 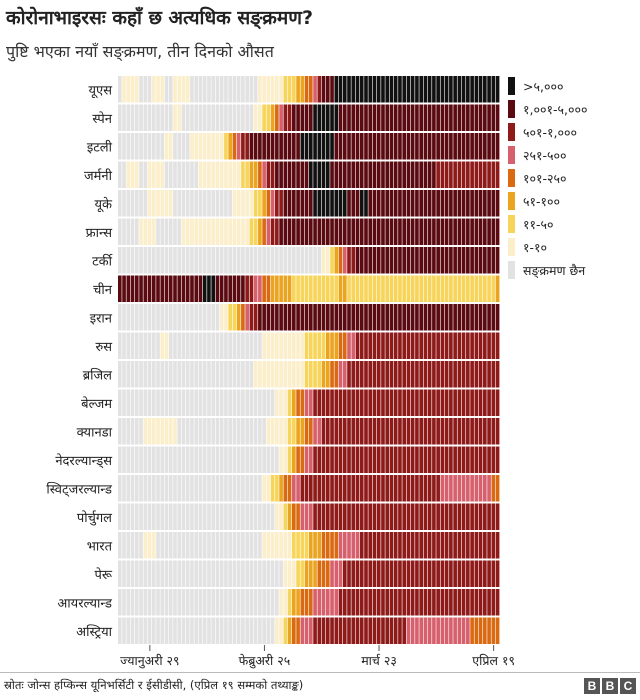 I want to click on row-label: क्यानडा, so click(x=95, y=432).